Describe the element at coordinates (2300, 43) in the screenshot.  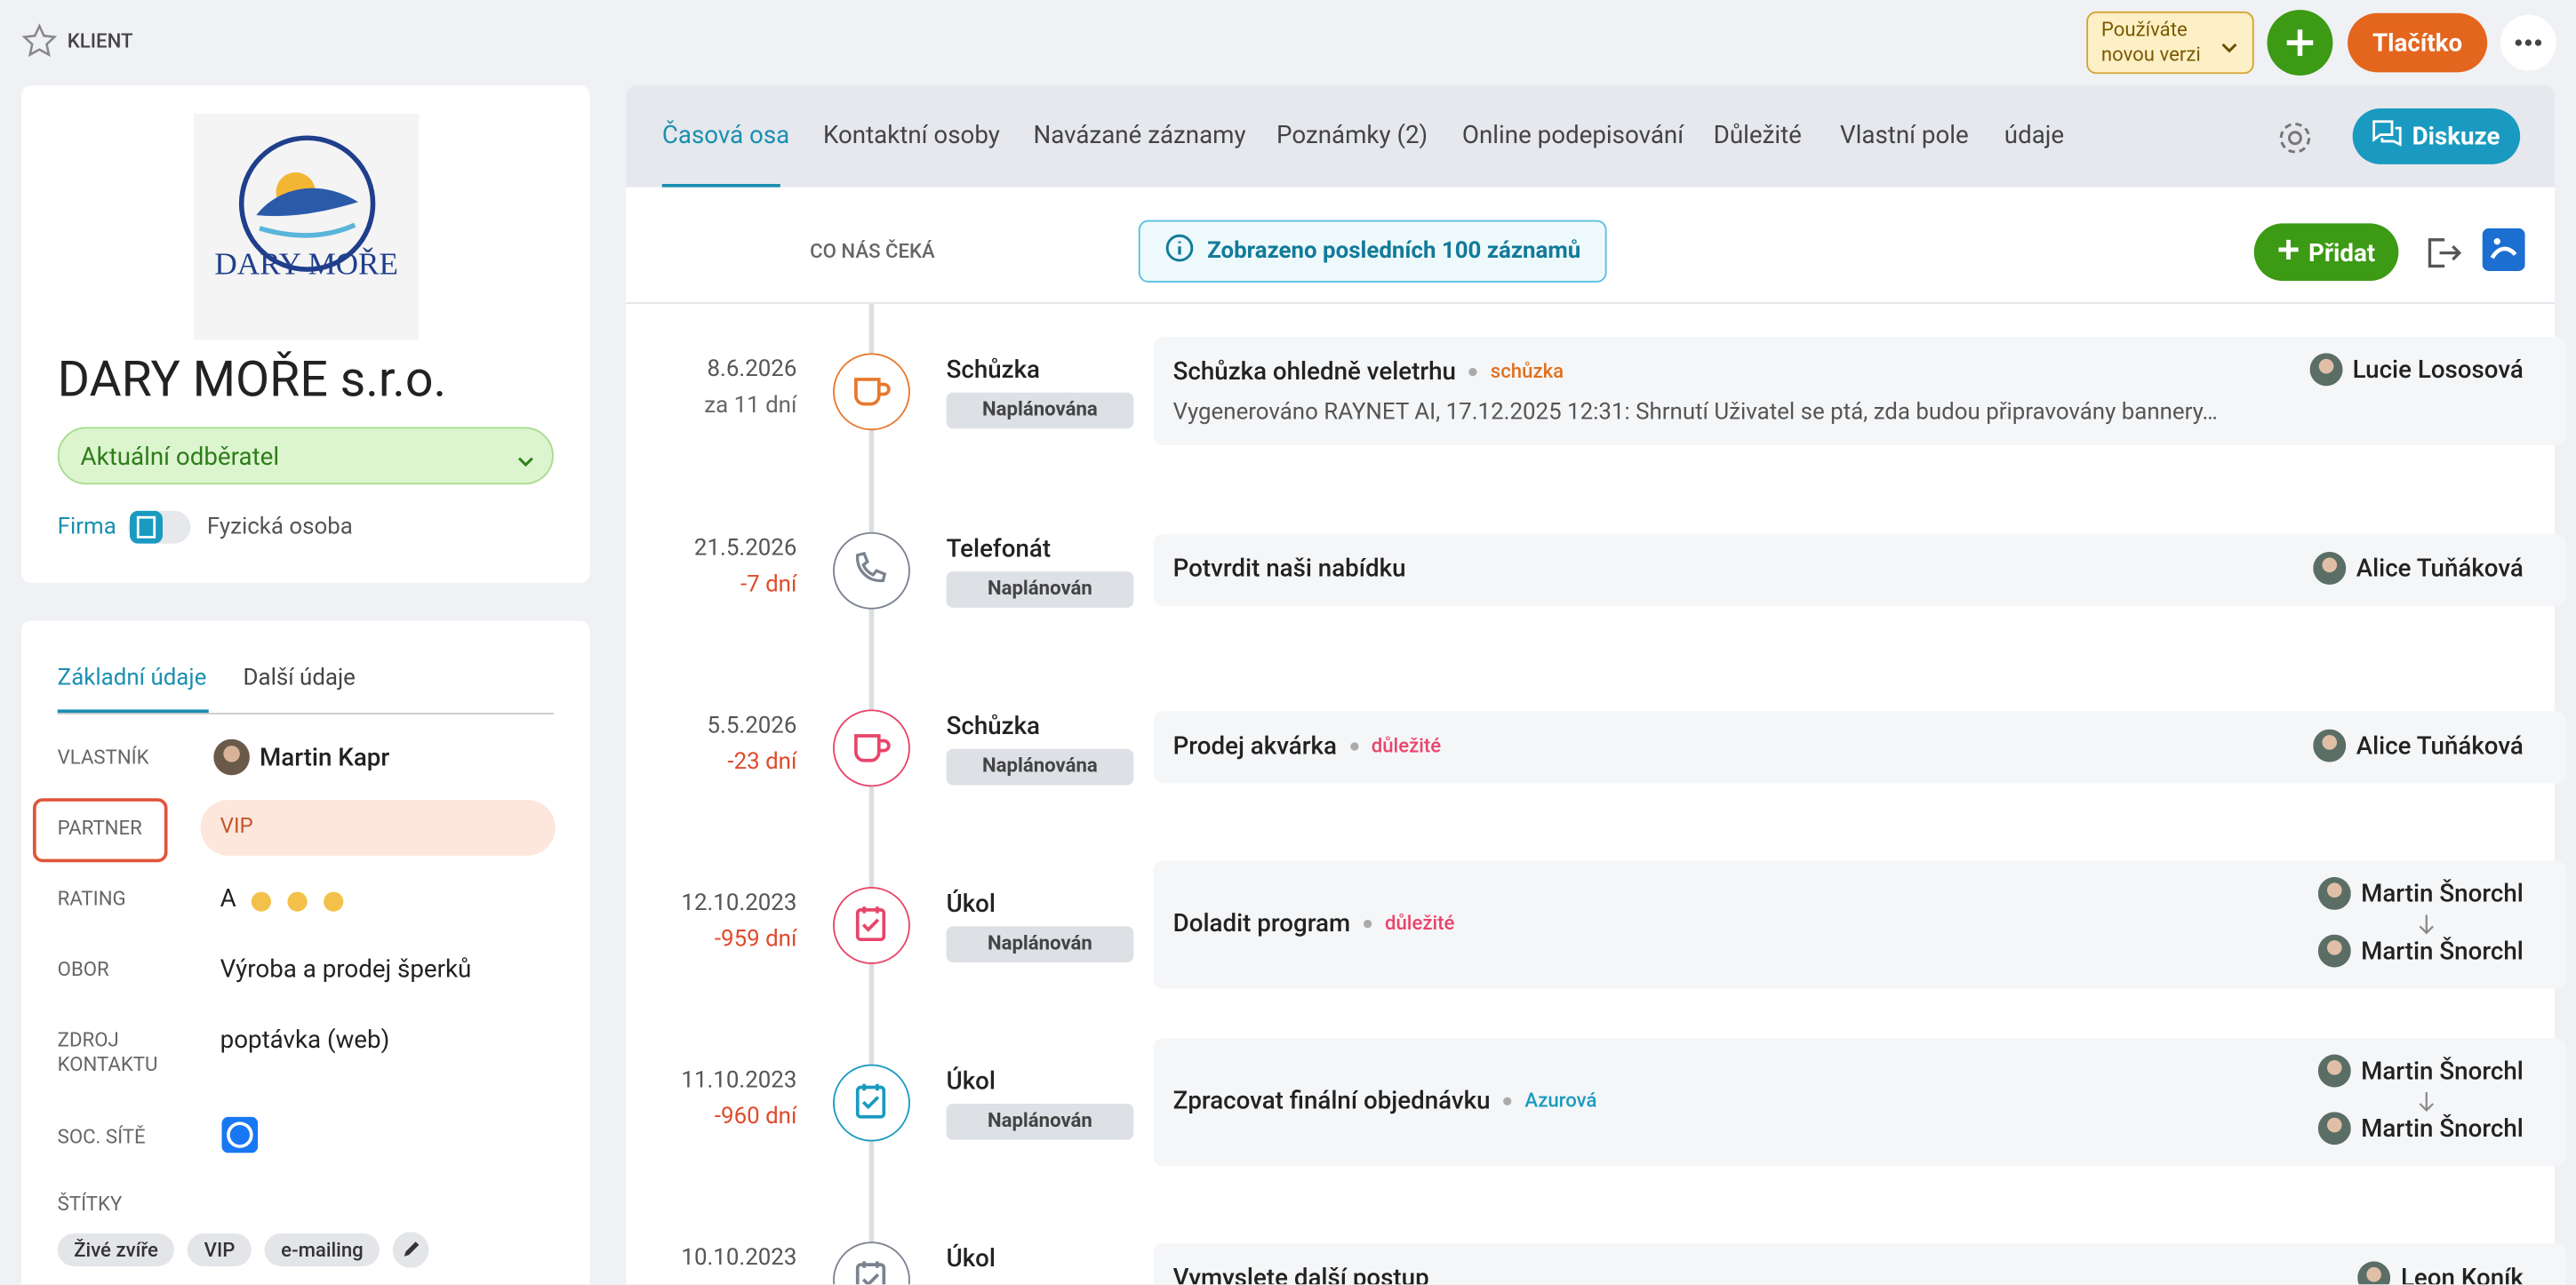
I see `add-button` at that location.